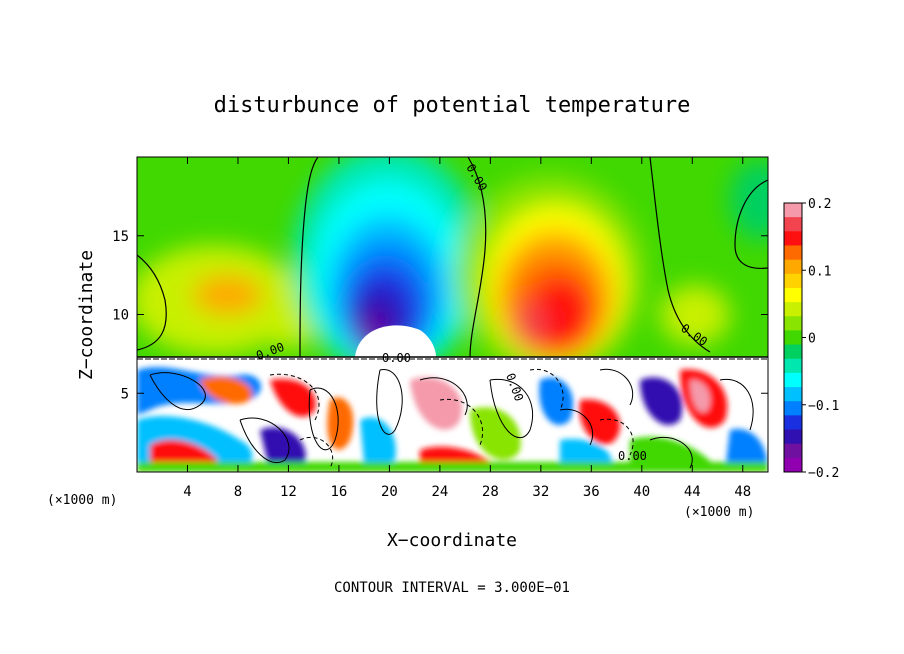 This screenshot has width=904, height=654. Describe the element at coordinates (823, 473) in the screenshot. I see `colorbar-tick-label: −0.2` at that location.